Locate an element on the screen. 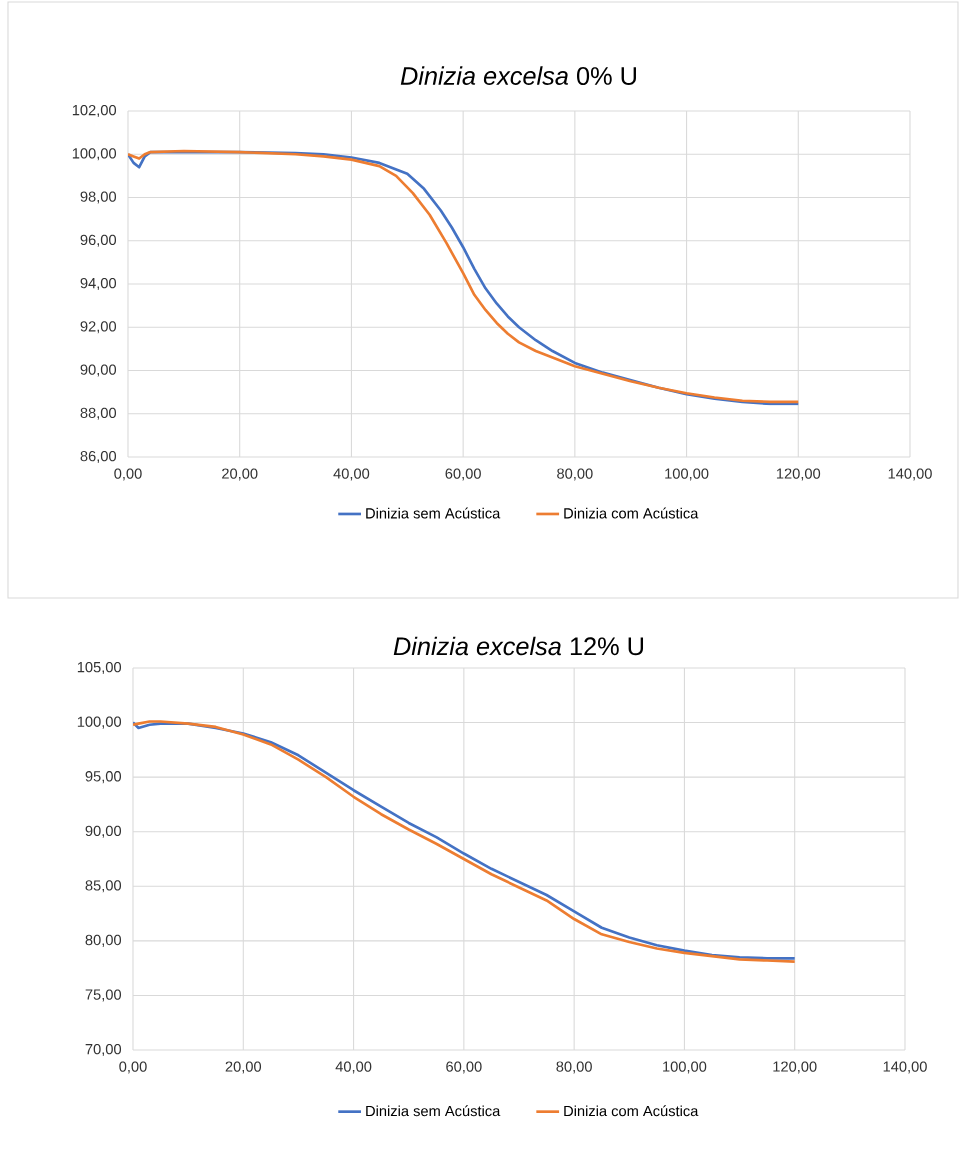  y-tick-label: 86,00 is located at coordinates (98, 457).